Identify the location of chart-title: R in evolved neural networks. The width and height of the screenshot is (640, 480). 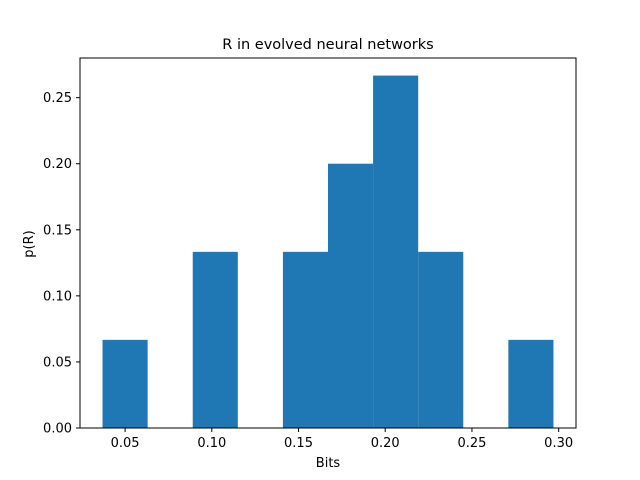
(327, 45).